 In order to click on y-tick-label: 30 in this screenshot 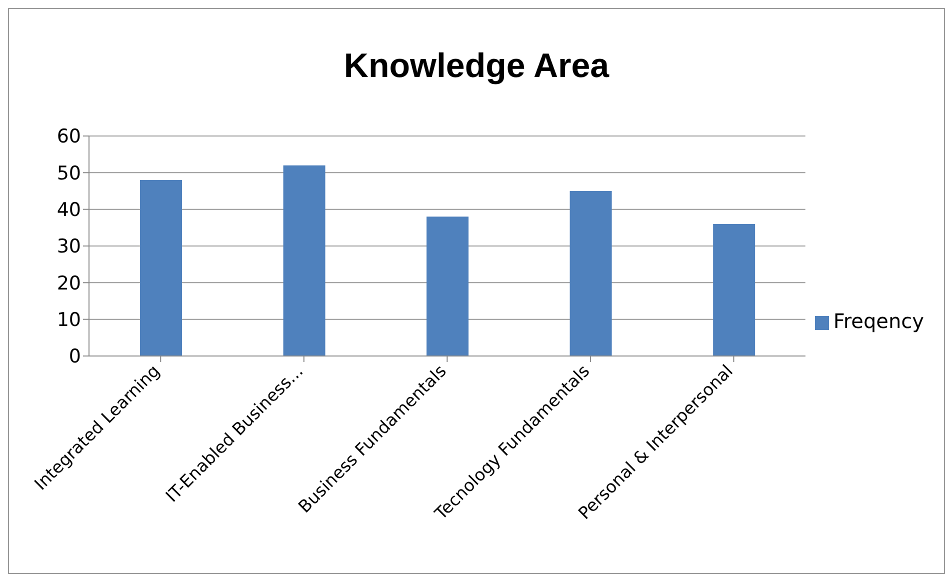, I will do `click(68, 247)`.